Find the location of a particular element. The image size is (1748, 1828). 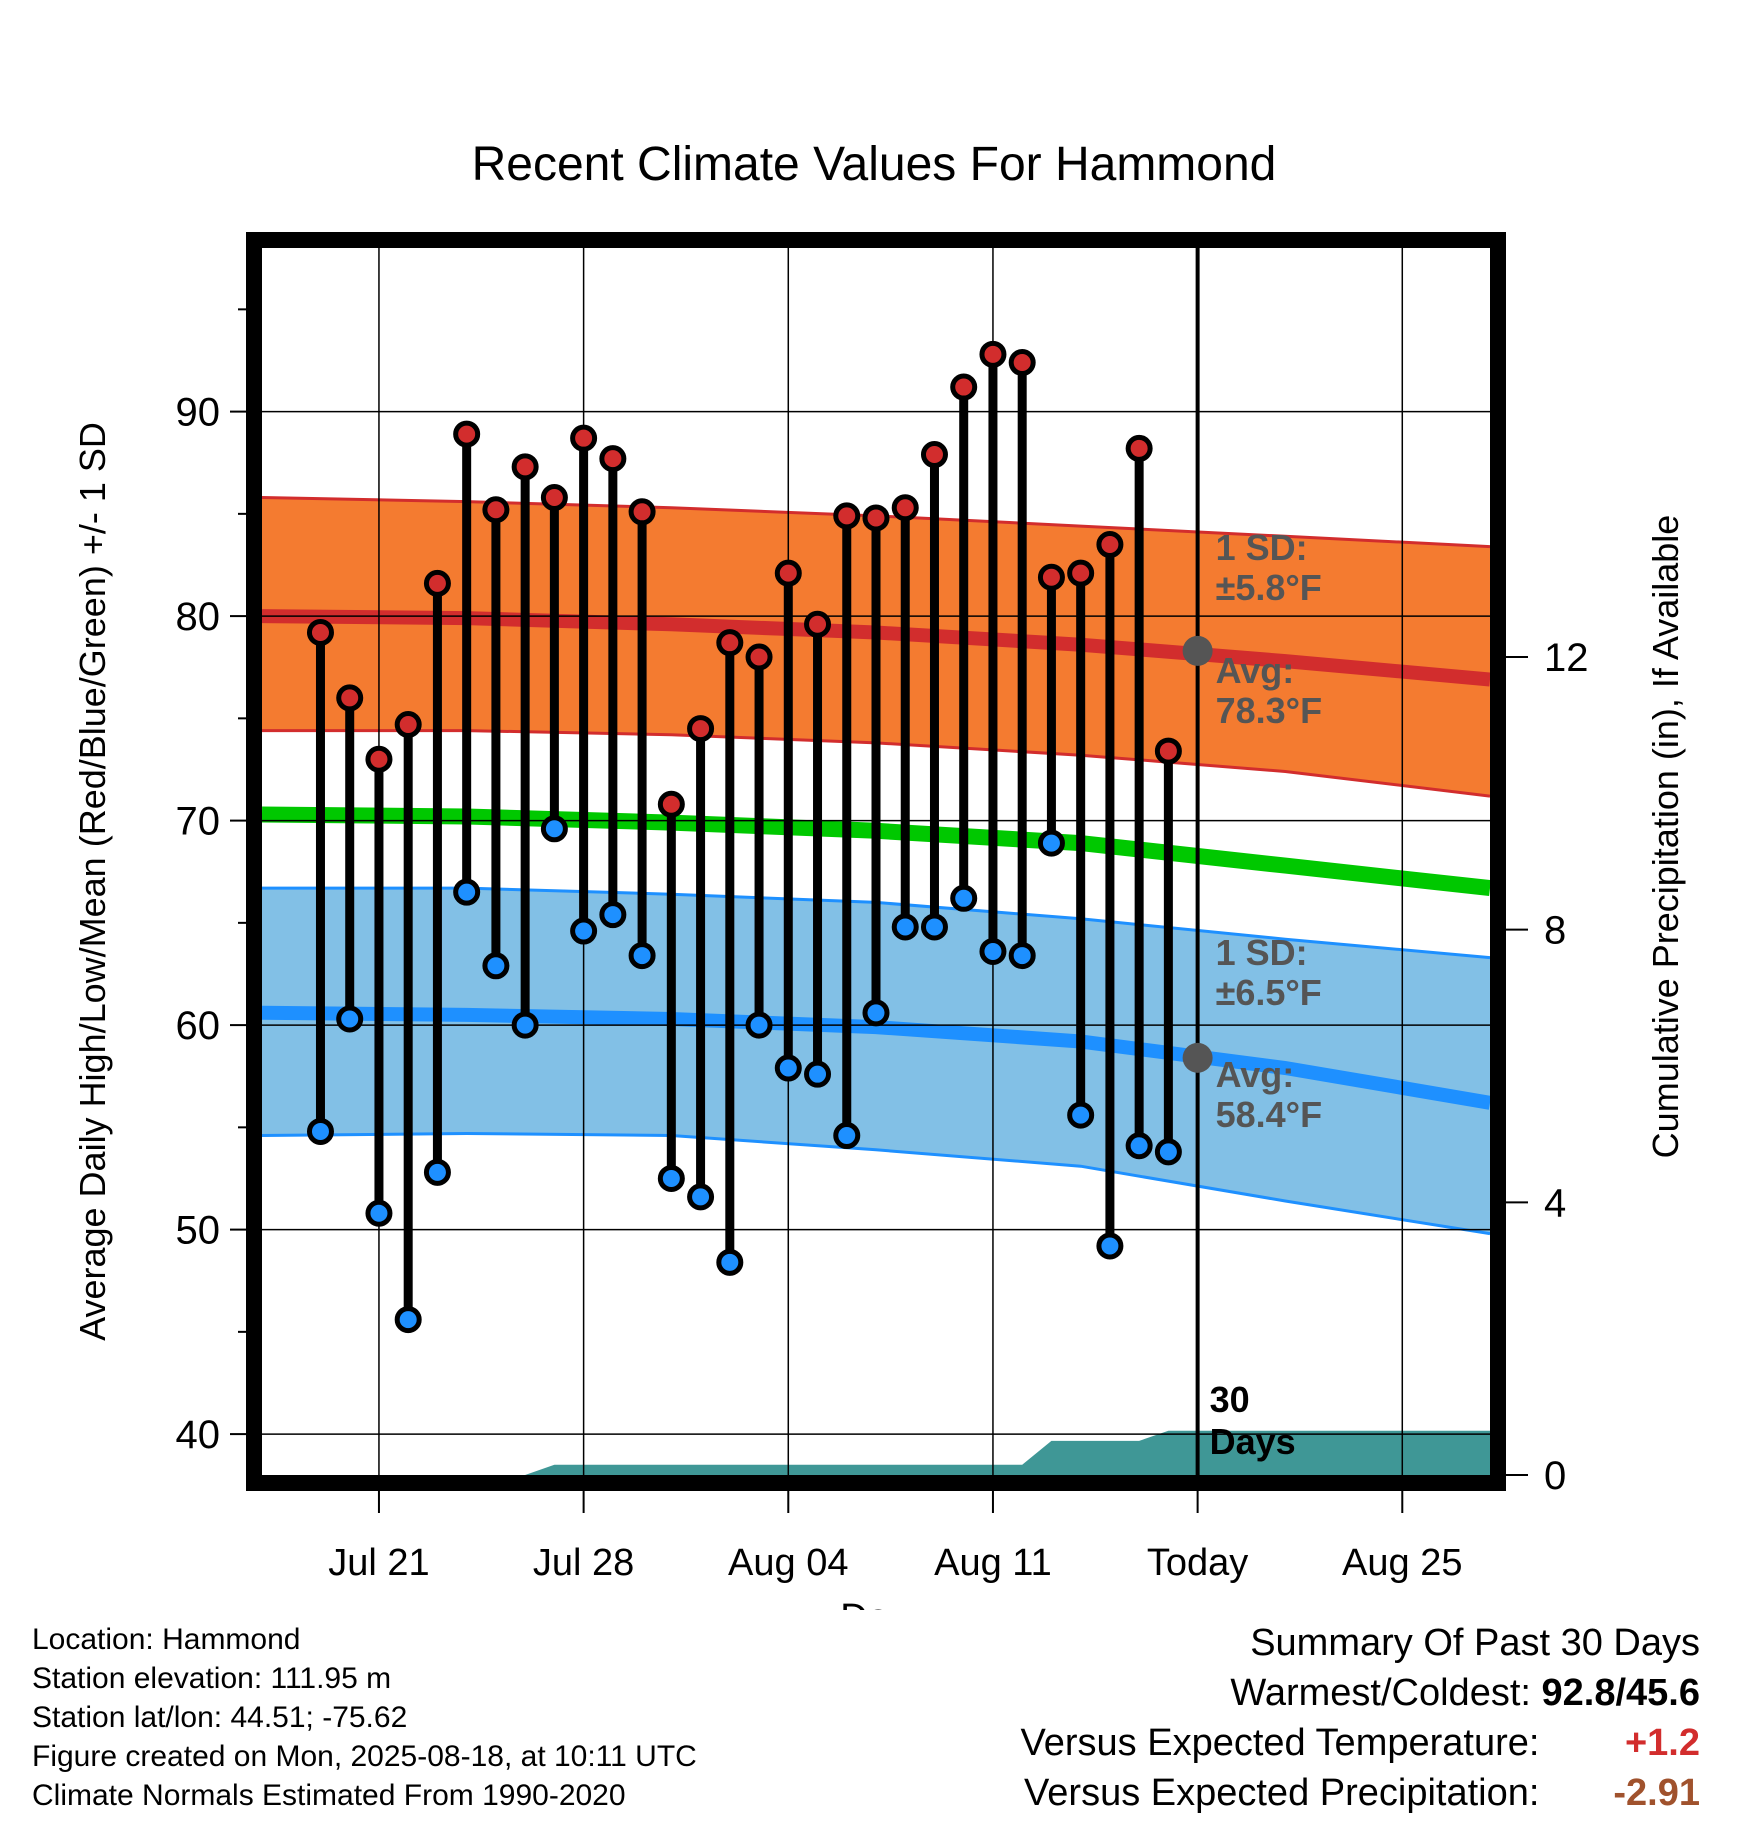

temp-value: +1.2 is located at coordinates (1662, 1743).